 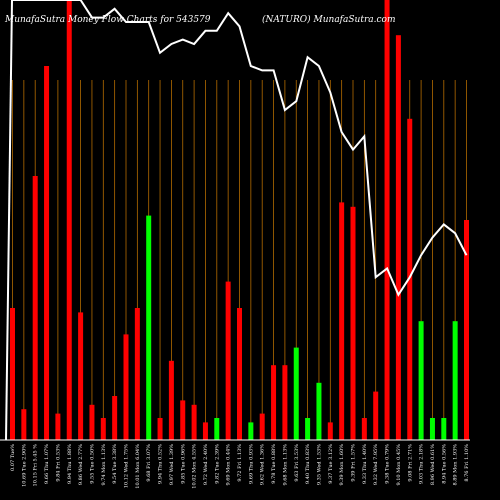 I want to click on tick-label: 9.62 Wed 1.36%, so click(x=263, y=464).